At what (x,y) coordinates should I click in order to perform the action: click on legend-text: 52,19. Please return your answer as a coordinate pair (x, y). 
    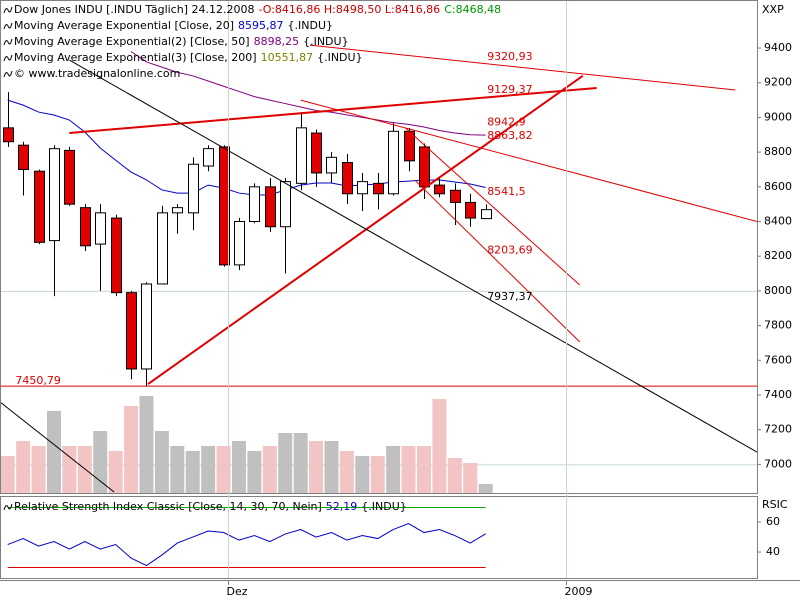
    Looking at the image, I should click on (342, 506).